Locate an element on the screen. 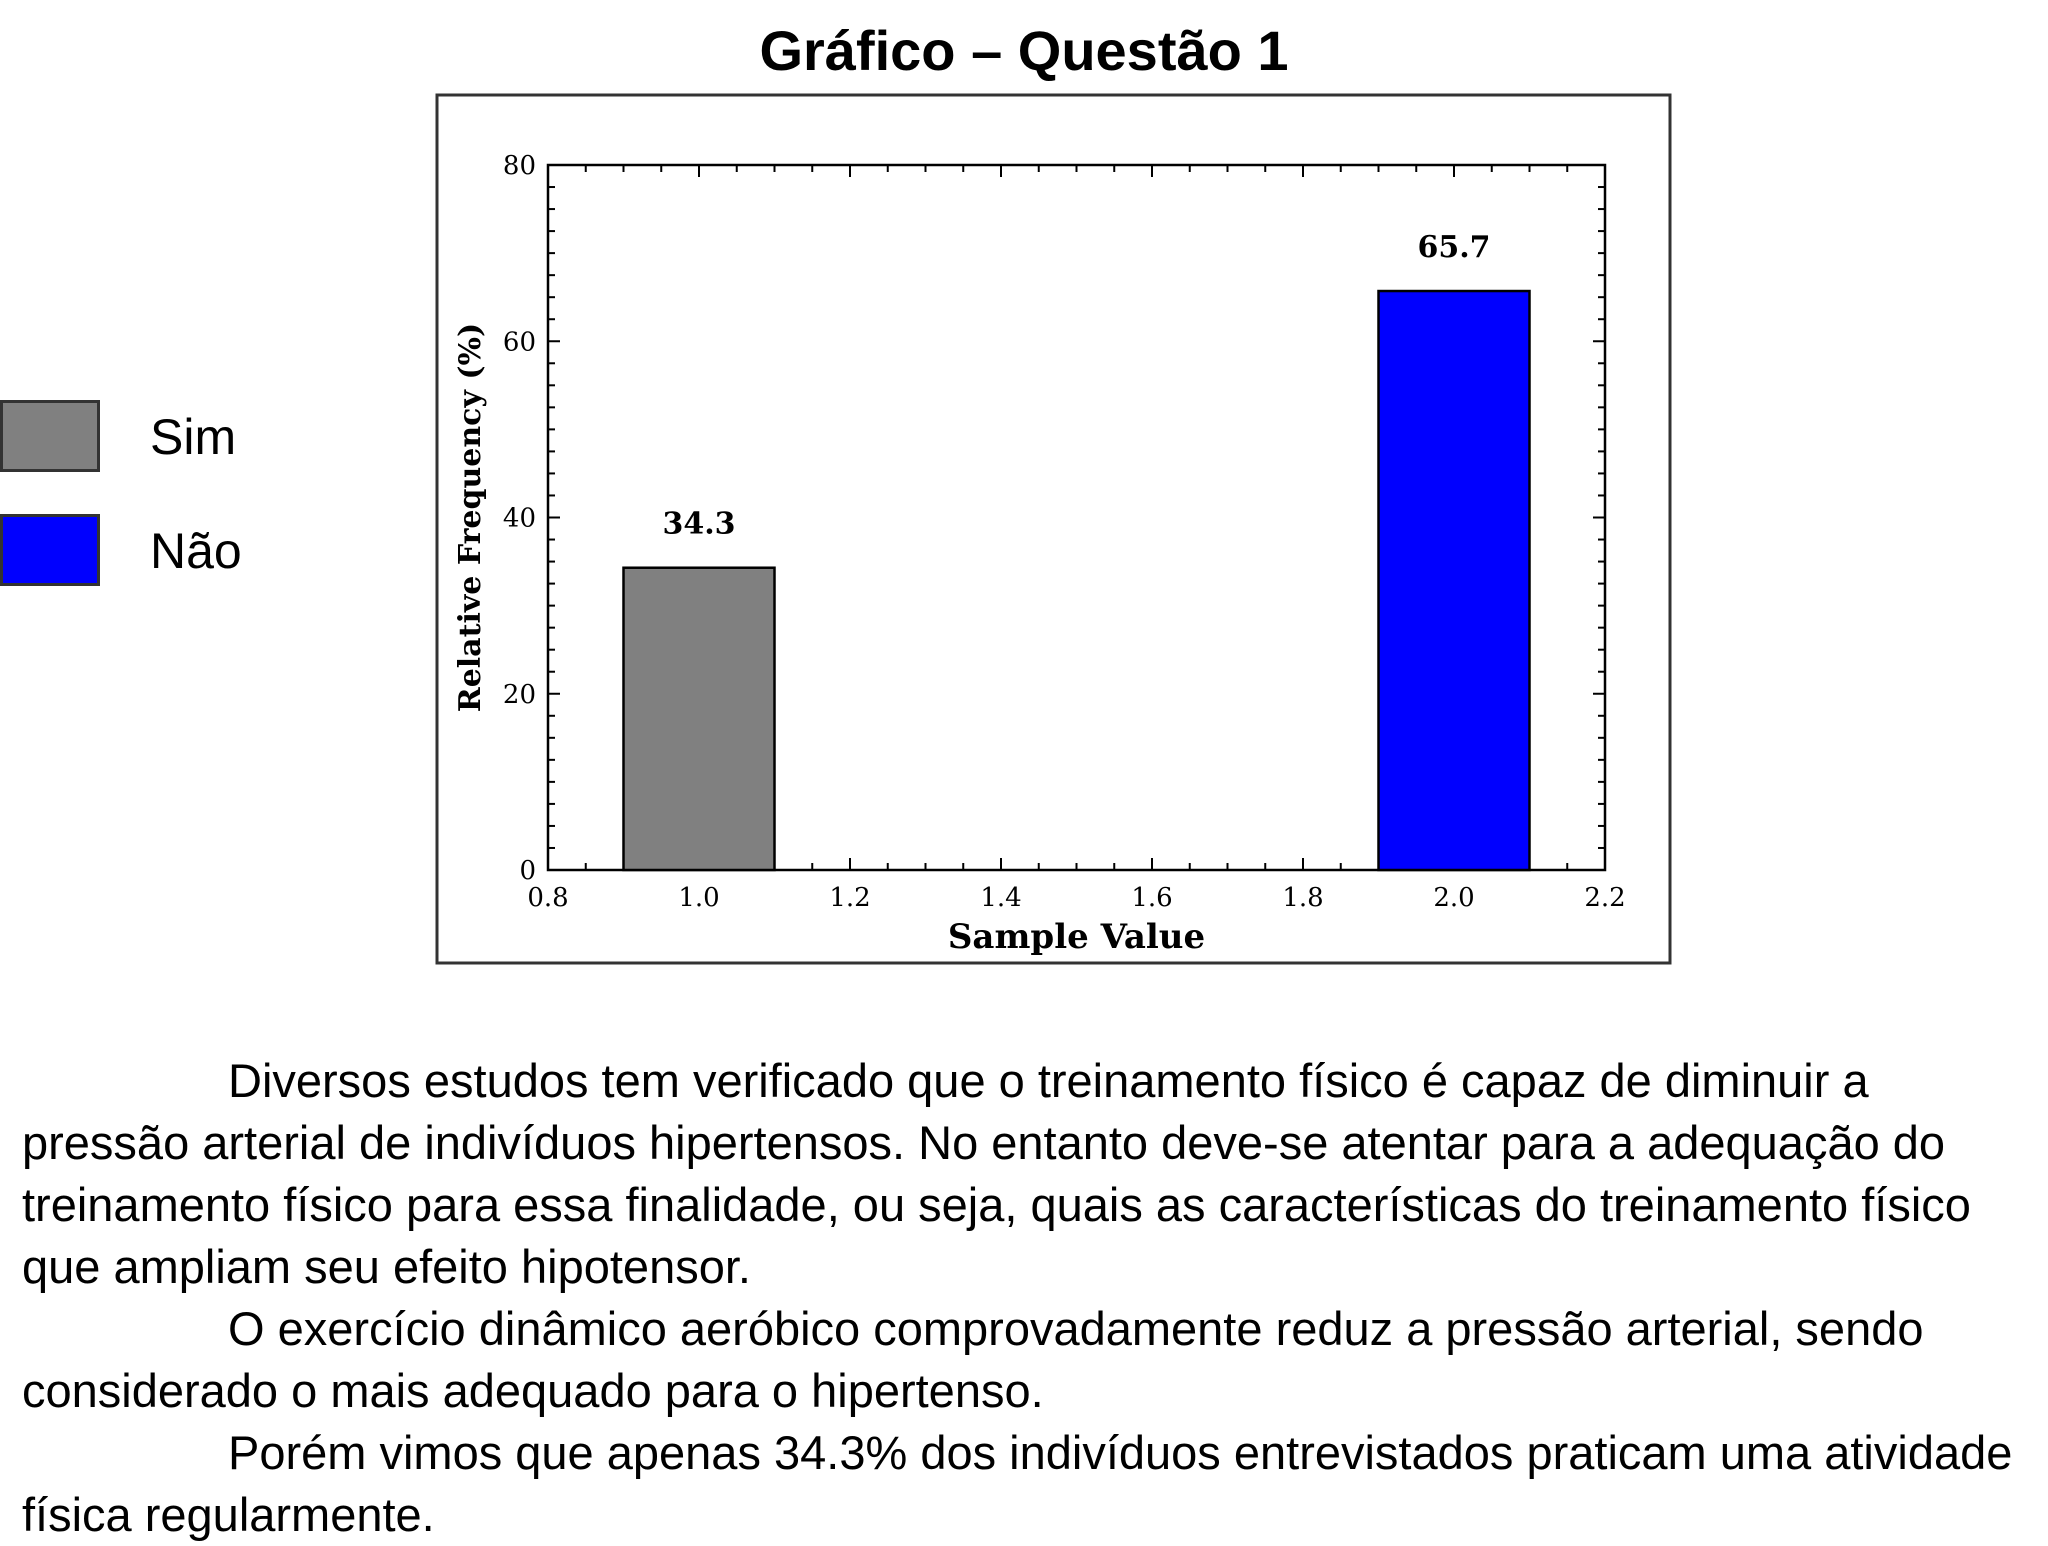  page-title: Gráfico – Questão 1 is located at coordinates (1024, 50).